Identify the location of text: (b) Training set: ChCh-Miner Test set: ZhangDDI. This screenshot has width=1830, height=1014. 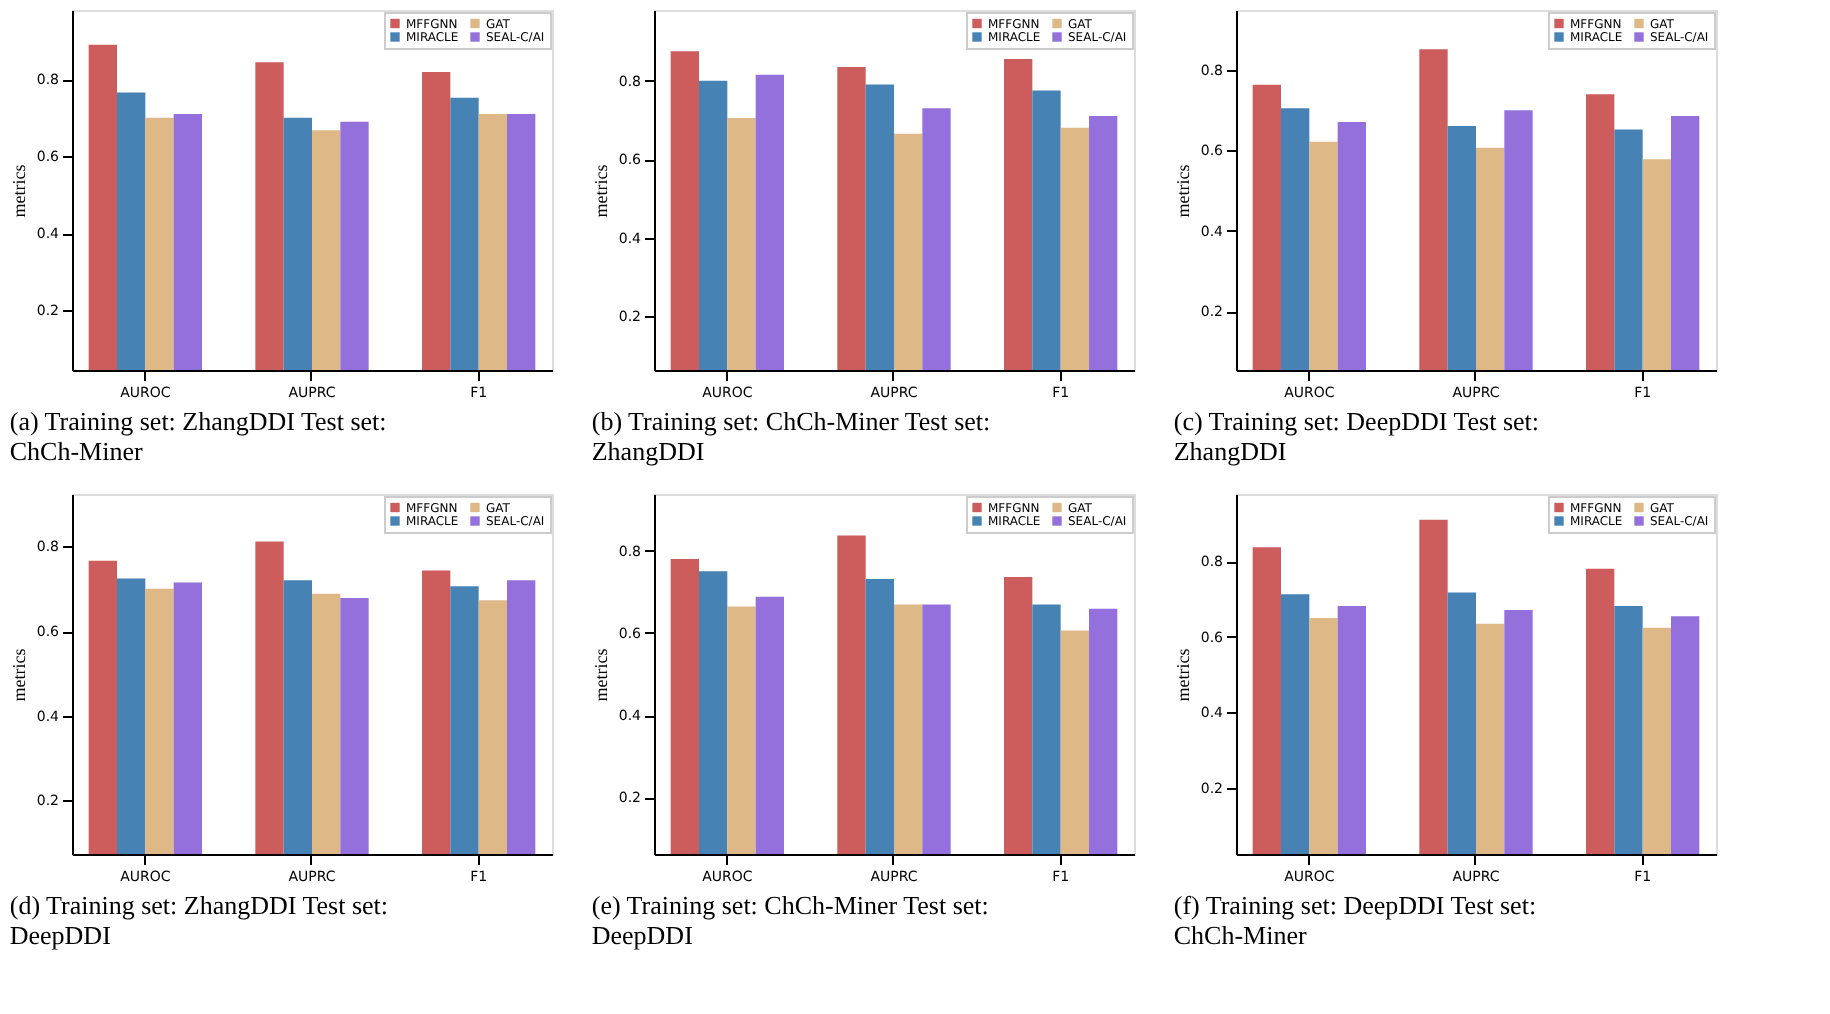
(791, 436).